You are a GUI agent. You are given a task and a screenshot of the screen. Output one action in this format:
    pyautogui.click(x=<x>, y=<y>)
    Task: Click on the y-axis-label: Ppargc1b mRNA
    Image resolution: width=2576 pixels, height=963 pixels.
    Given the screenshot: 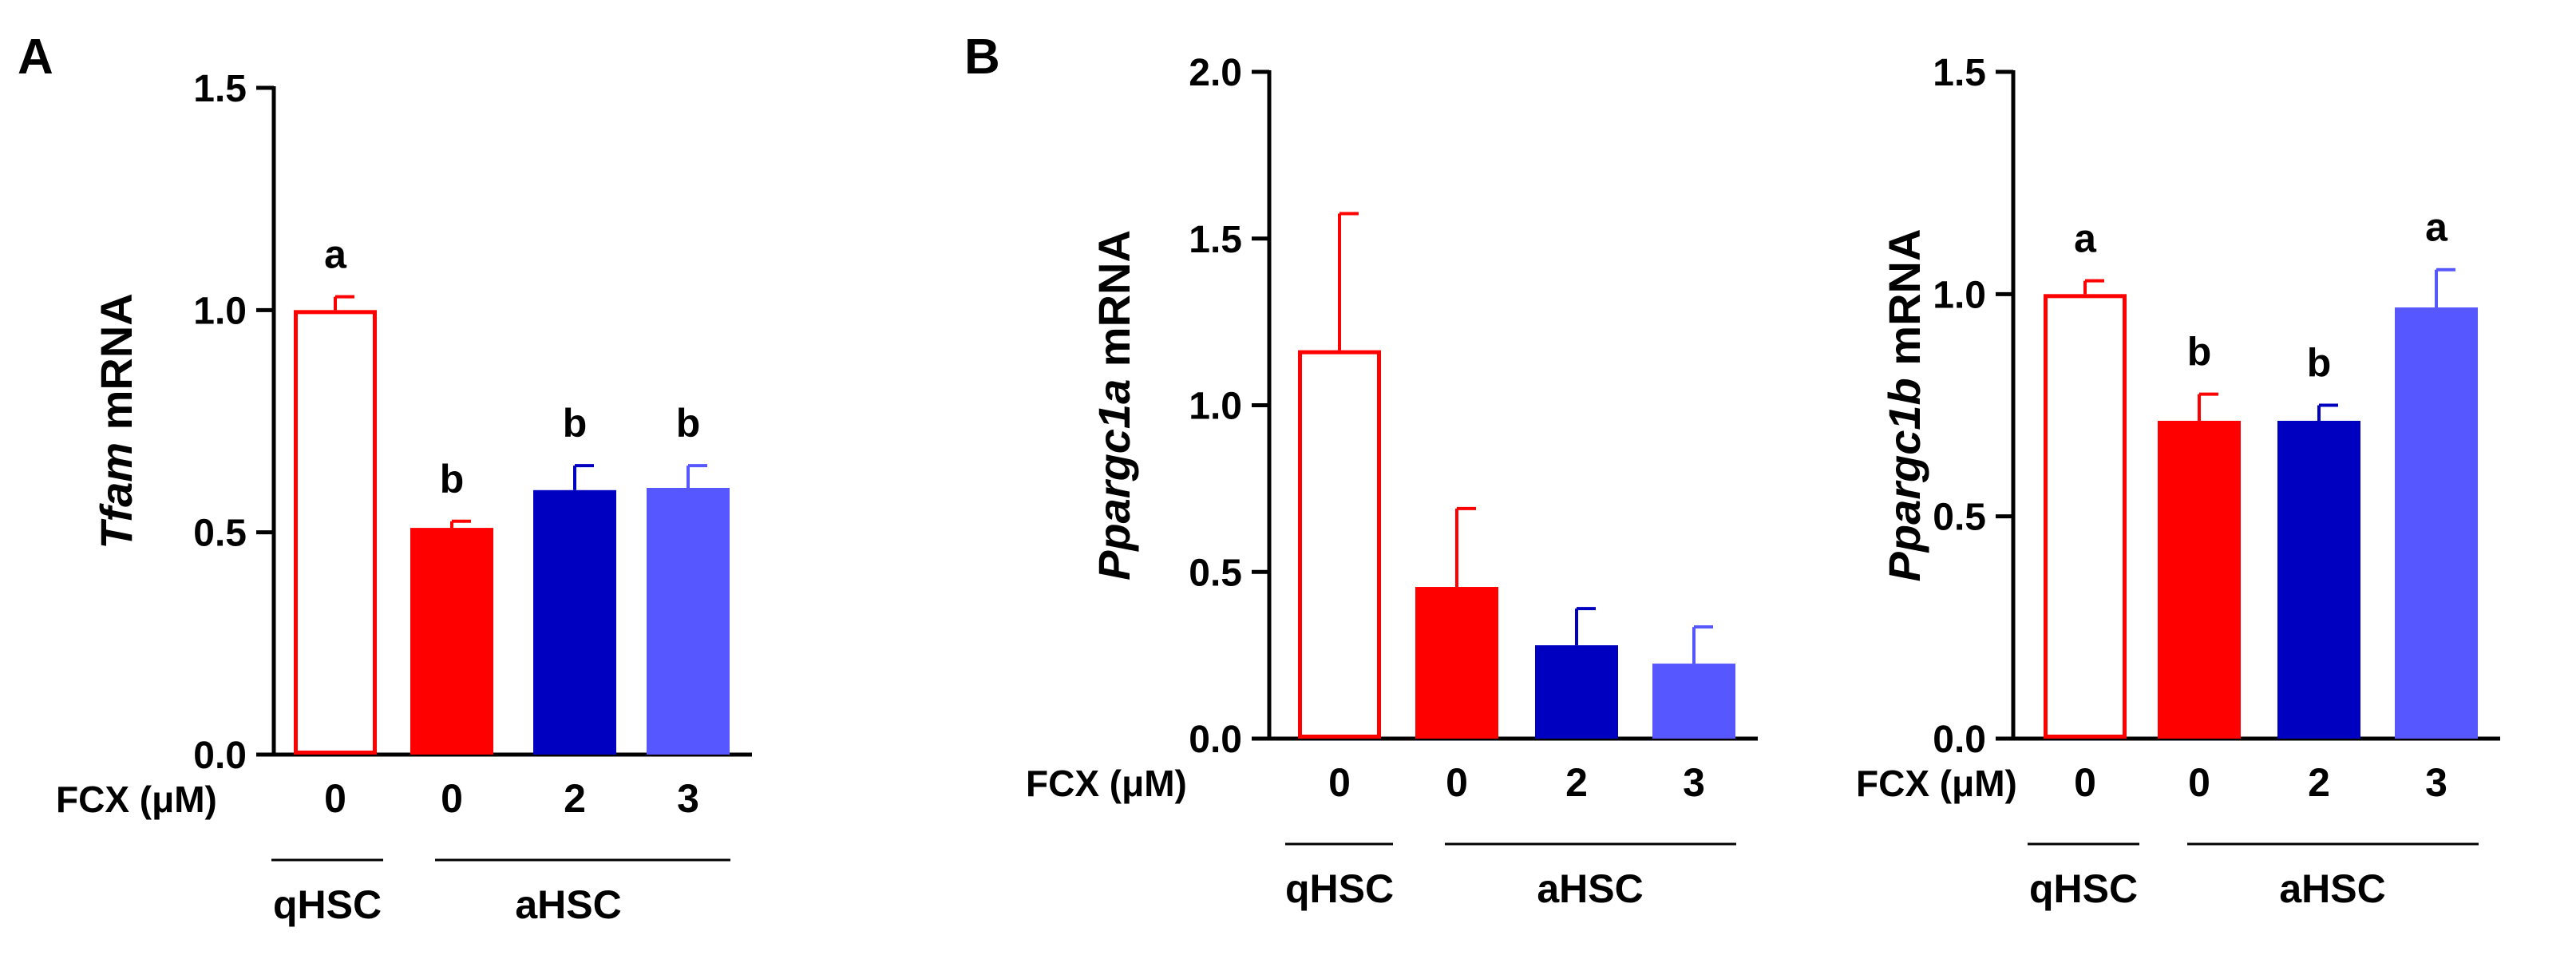 What is the action you would take?
    pyautogui.click(x=1904, y=405)
    